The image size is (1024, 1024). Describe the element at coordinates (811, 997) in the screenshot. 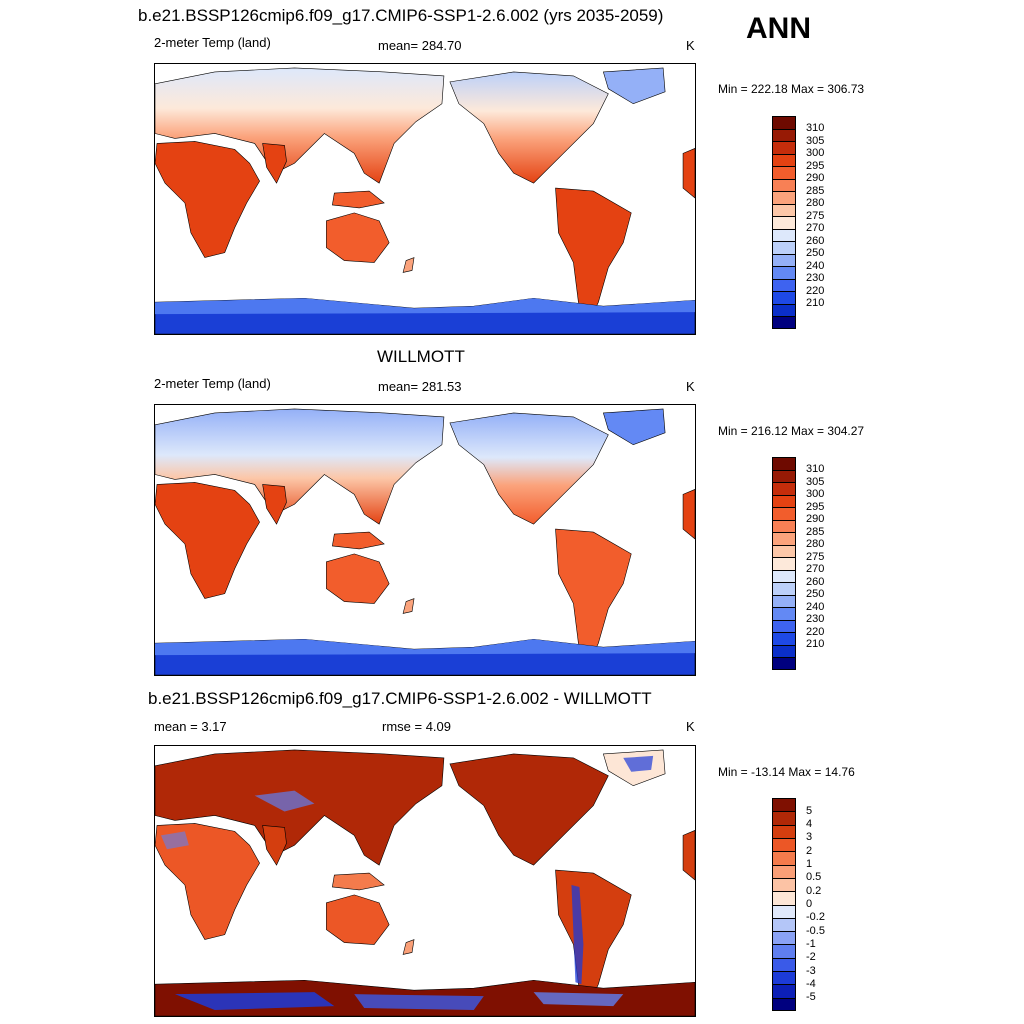

I see `colorbar-tick-label: -5` at that location.